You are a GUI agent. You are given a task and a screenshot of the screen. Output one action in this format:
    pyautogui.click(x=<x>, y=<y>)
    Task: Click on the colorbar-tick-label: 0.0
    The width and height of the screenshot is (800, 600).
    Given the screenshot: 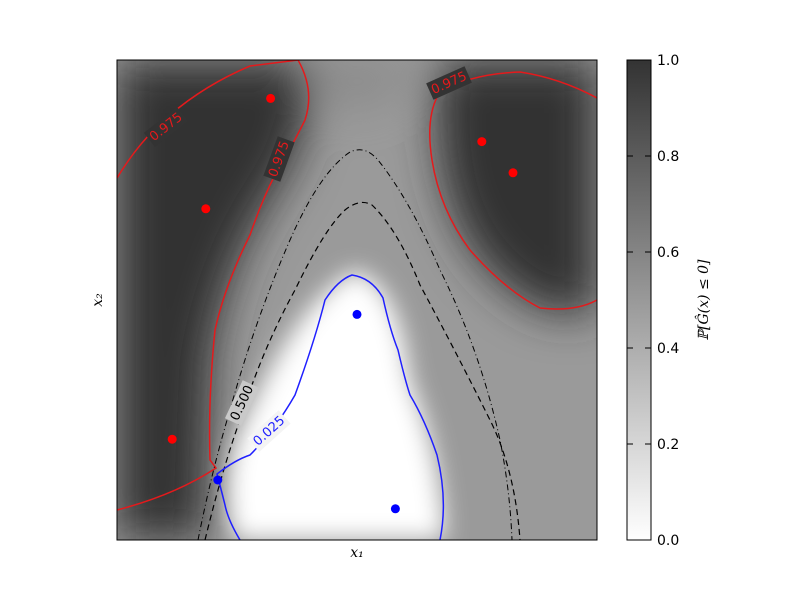 What is the action you would take?
    pyautogui.click(x=668, y=541)
    